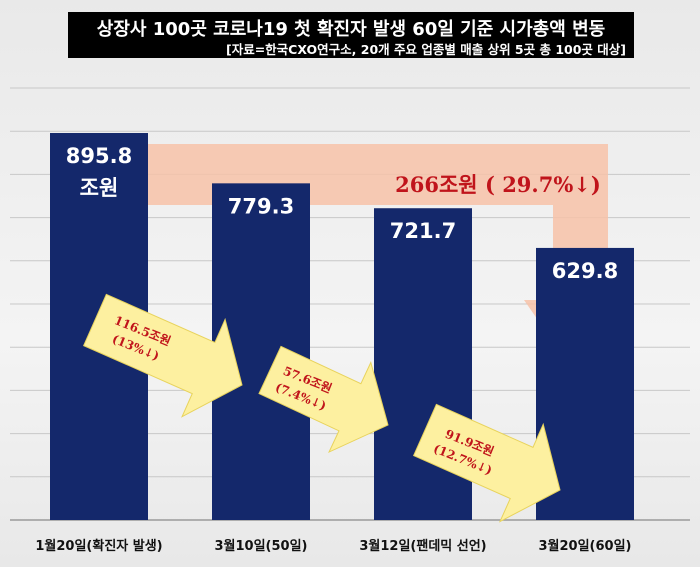 This screenshot has height=567, width=700. I want to click on x-tick-label: 3월10일(50일), so click(261, 546).